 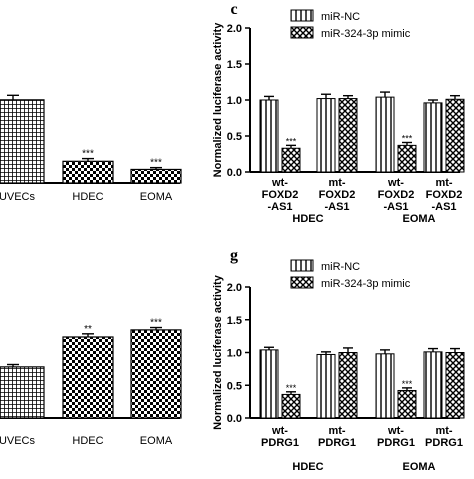 What do you see at coordinates (233, 9) in the screenshot?
I see `panel-letter: c` at bounding box center [233, 9].